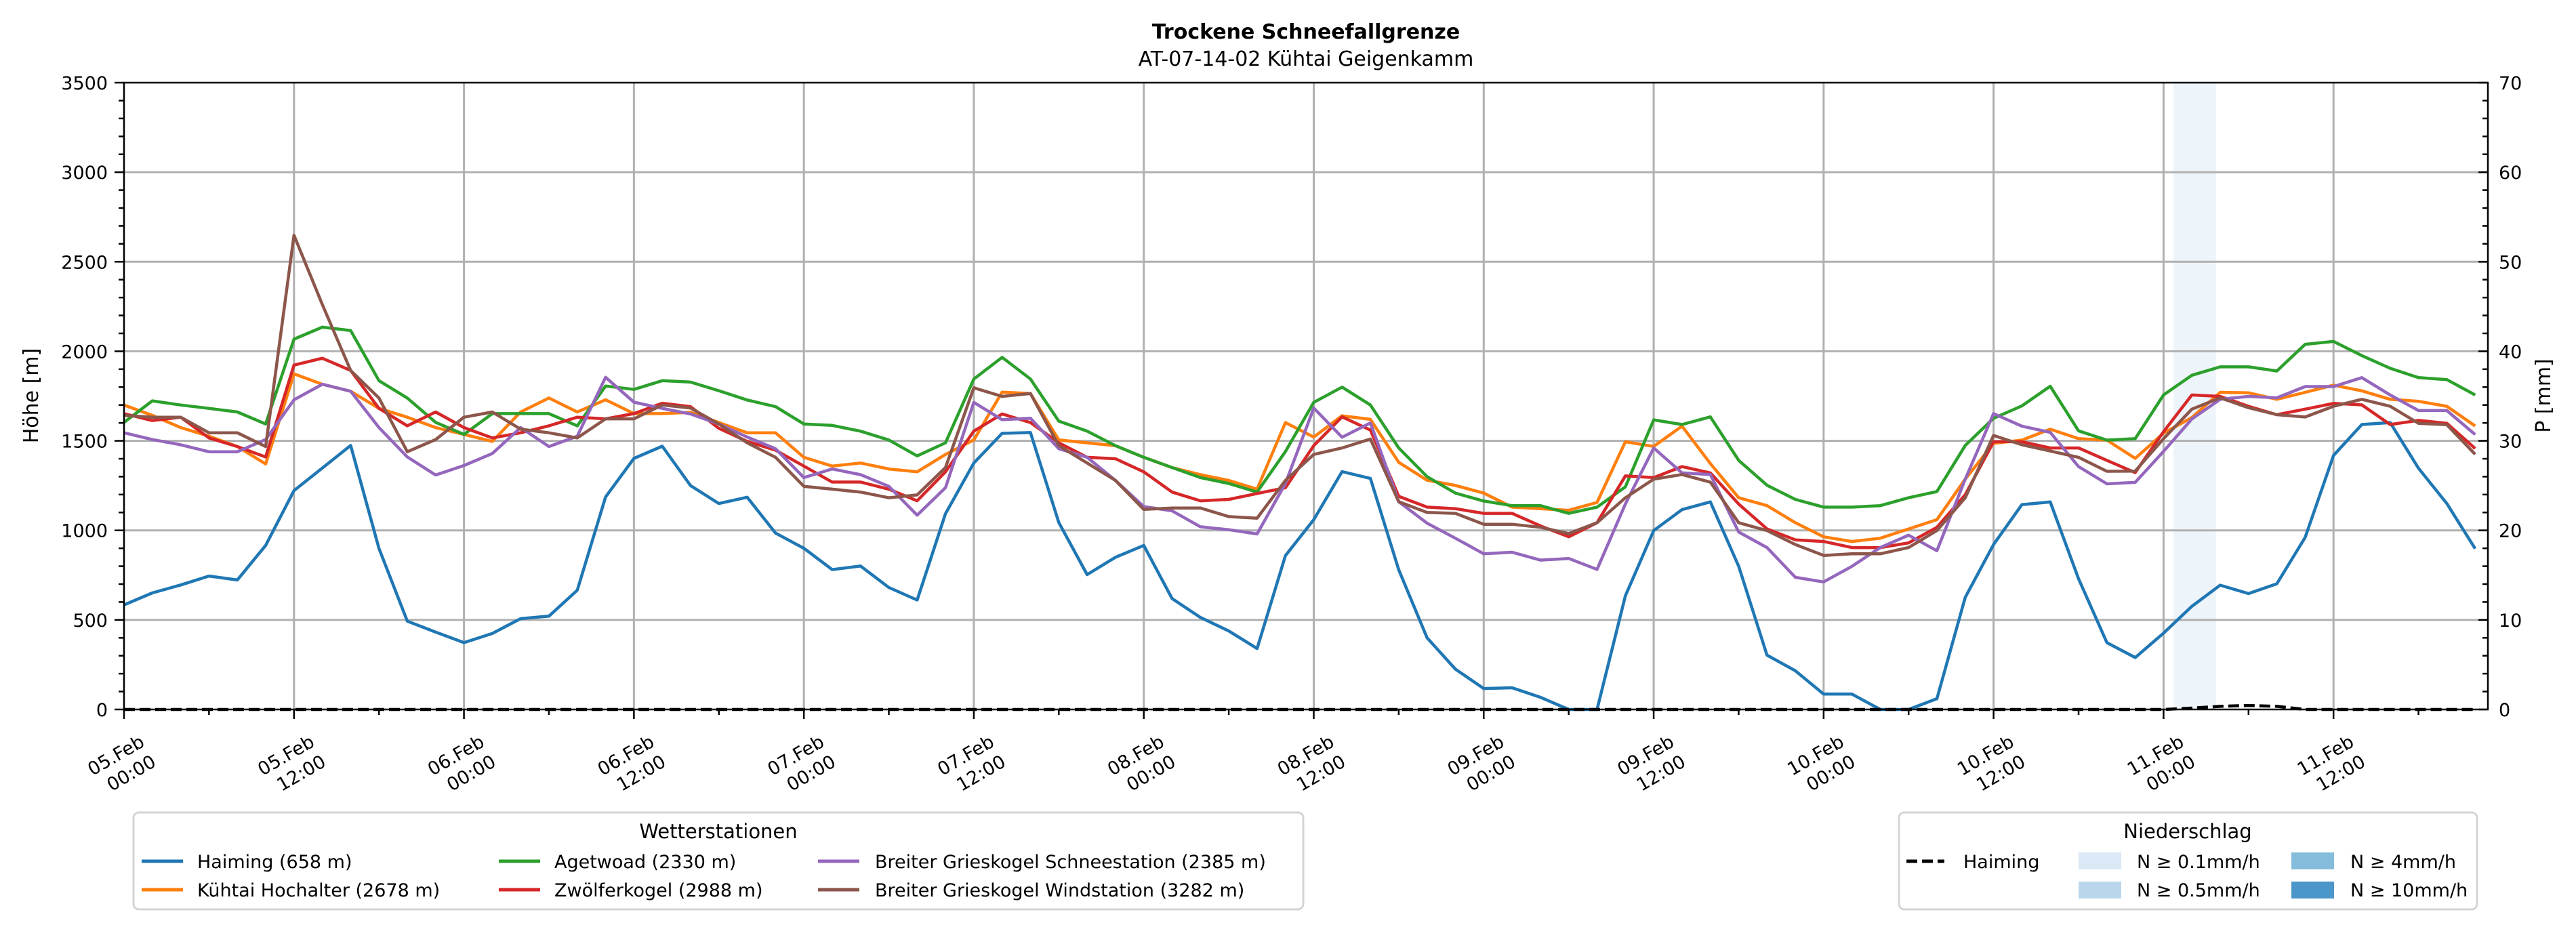 Image resolution: width=2576 pixels, height=929 pixels. I want to click on legend-item-agetwoad: Agetwoad (2330 m), so click(618, 862).